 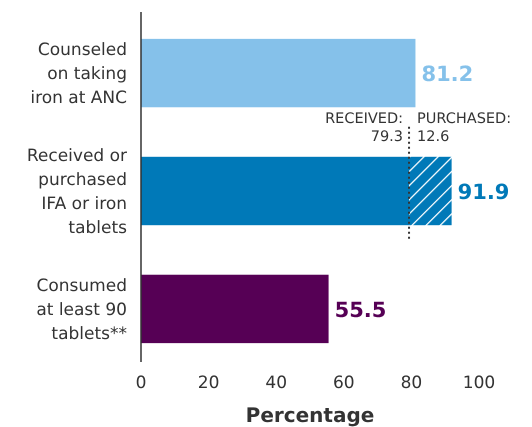 What do you see at coordinates (78, 74) in the screenshot?
I see `y-tick-label: Counseled on taking iron at ANC` at bounding box center [78, 74].